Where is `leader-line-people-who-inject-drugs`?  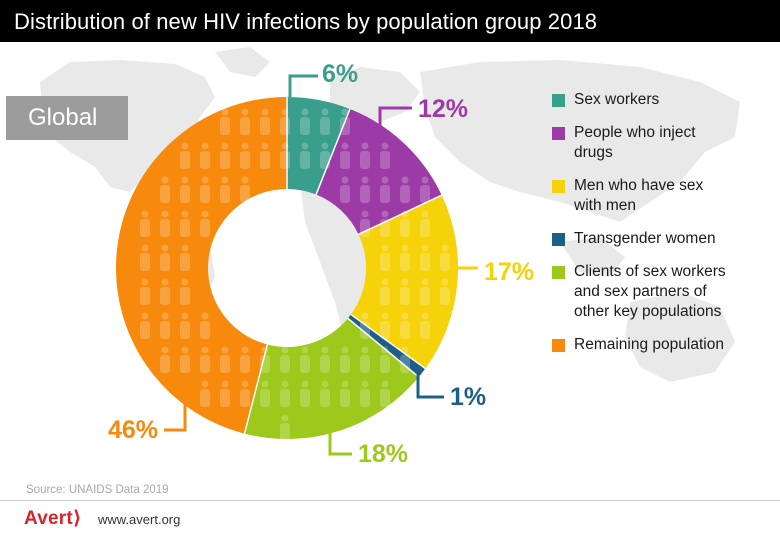 leader-line-people-who-inject-drugs is located at coordinates (395, 116).